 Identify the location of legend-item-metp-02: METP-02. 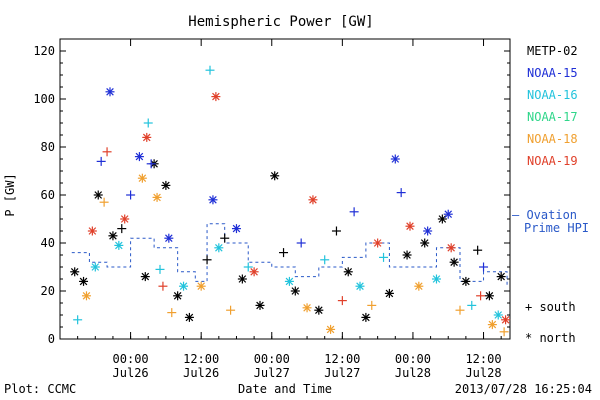
(552, 51).